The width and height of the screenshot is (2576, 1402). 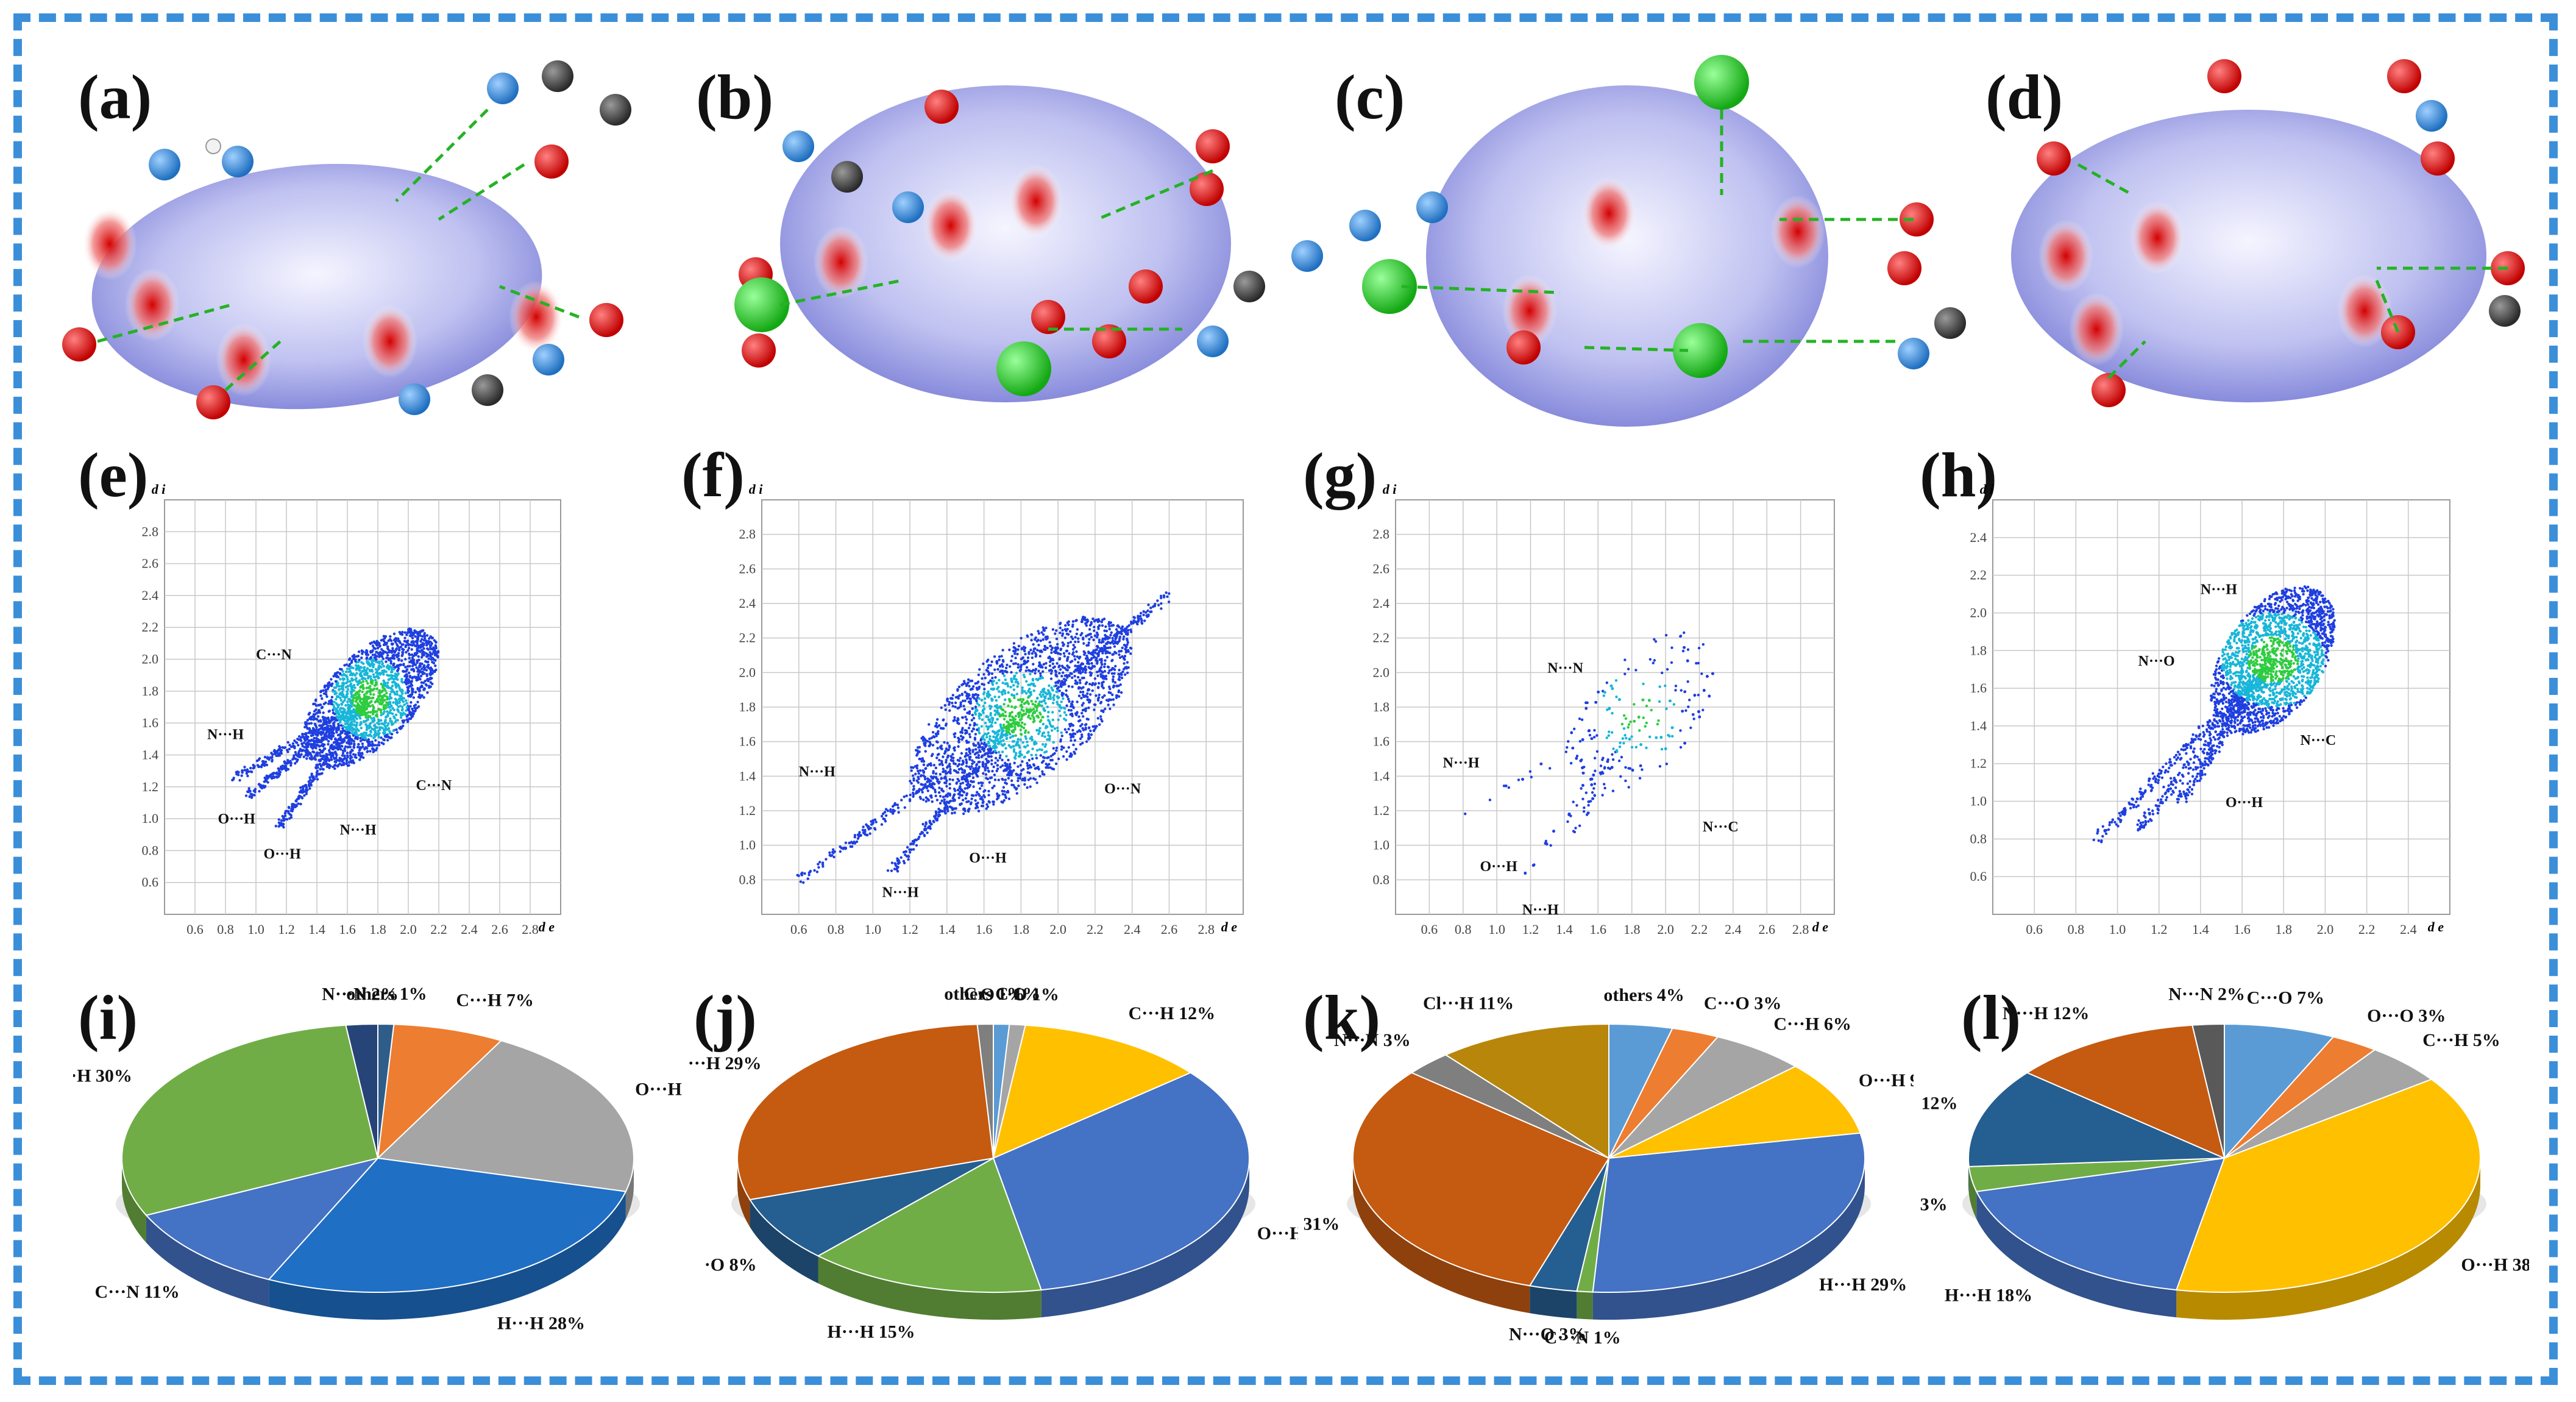 What do you see at coordinates (539, 302) in the screenshot?
I see `contact-line` at bounding box center [539, 302].